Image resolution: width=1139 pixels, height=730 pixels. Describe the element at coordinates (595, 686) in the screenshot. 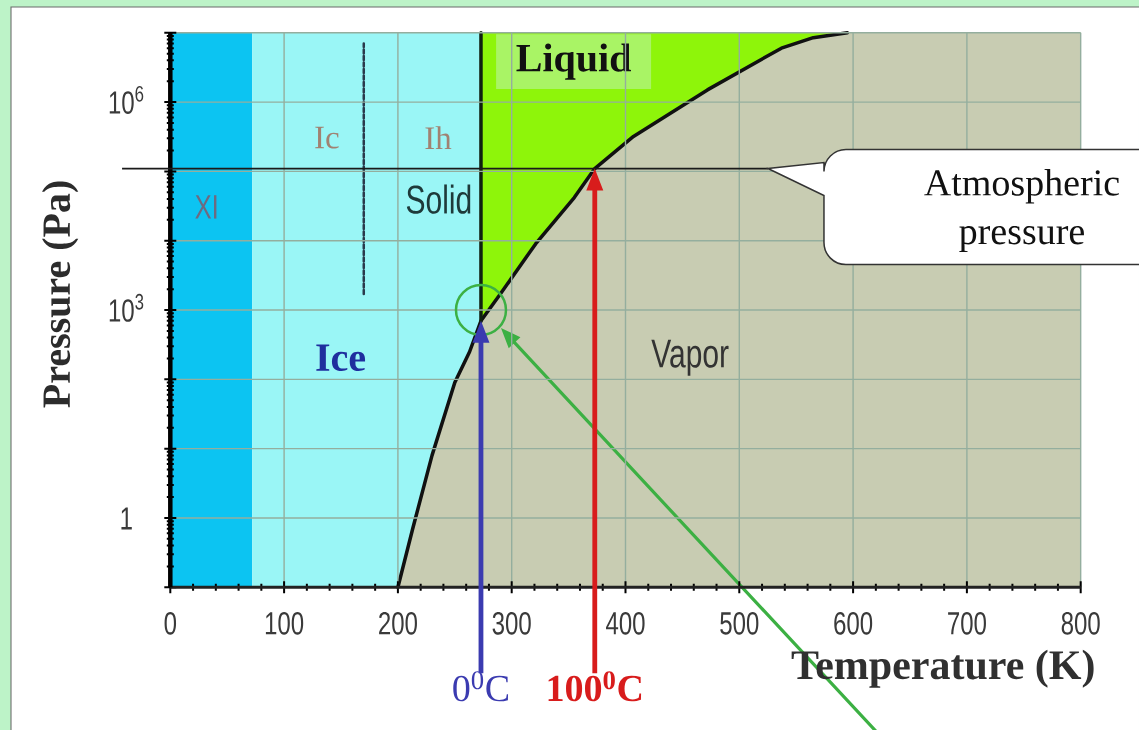

I see `text: 100$^{0}$C` at that location.